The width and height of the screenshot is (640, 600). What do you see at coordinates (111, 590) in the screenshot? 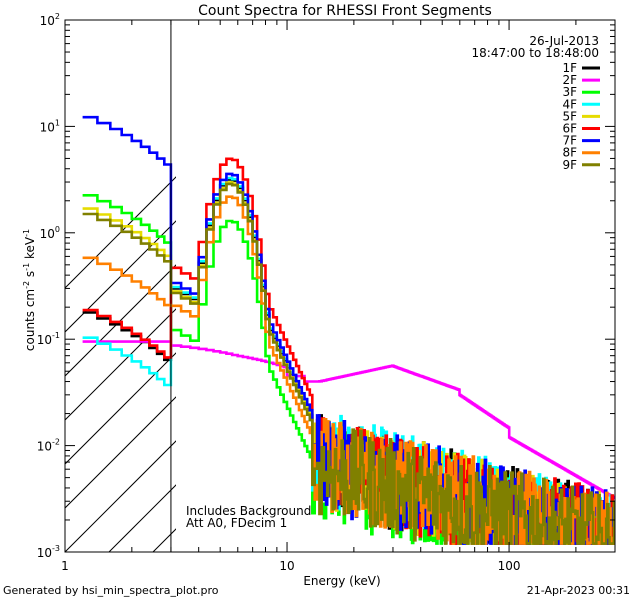
I see `footer-generator: Generated by hsi_min_spectra_plot.pro` at bounding box center [111, 590].